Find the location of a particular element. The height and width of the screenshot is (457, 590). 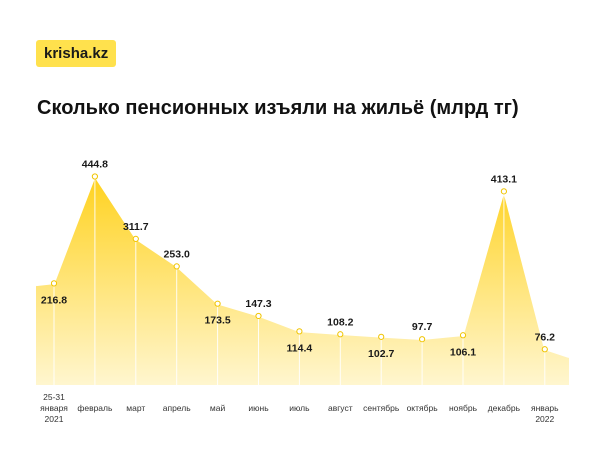

x-tick-label: апрель is located at coordinates (177, 408).